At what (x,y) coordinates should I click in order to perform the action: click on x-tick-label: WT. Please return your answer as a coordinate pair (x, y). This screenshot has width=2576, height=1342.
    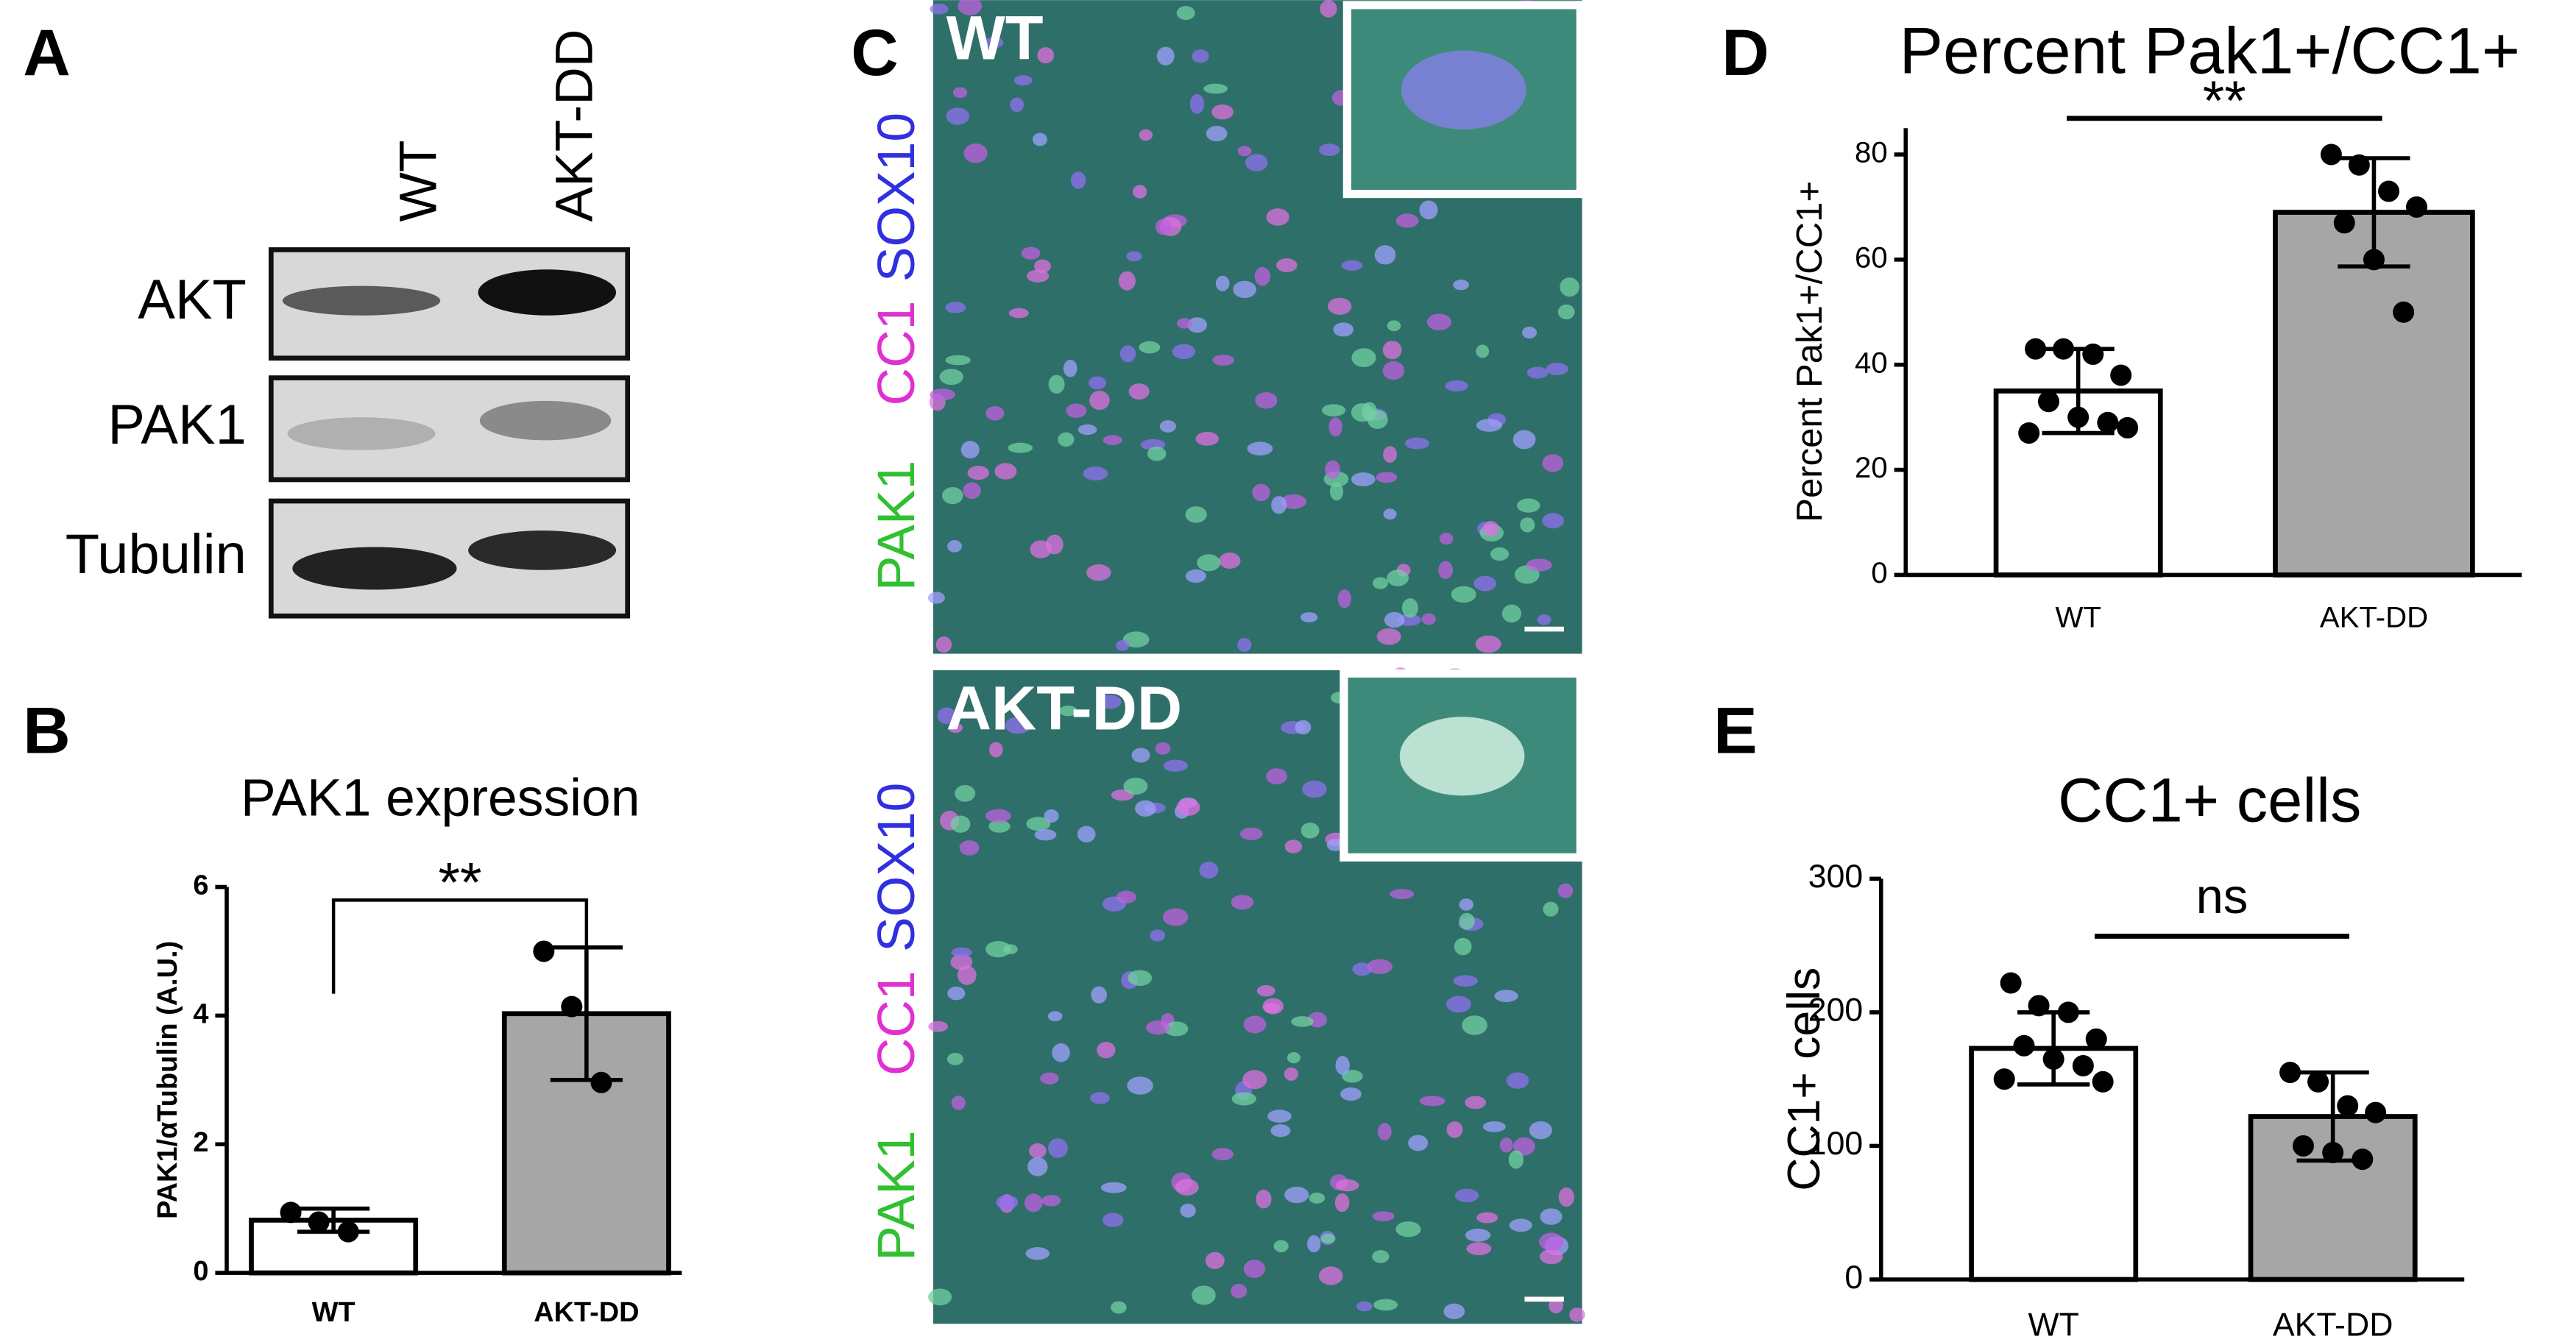
    Looking at the image, I should click on (2053, 1325).